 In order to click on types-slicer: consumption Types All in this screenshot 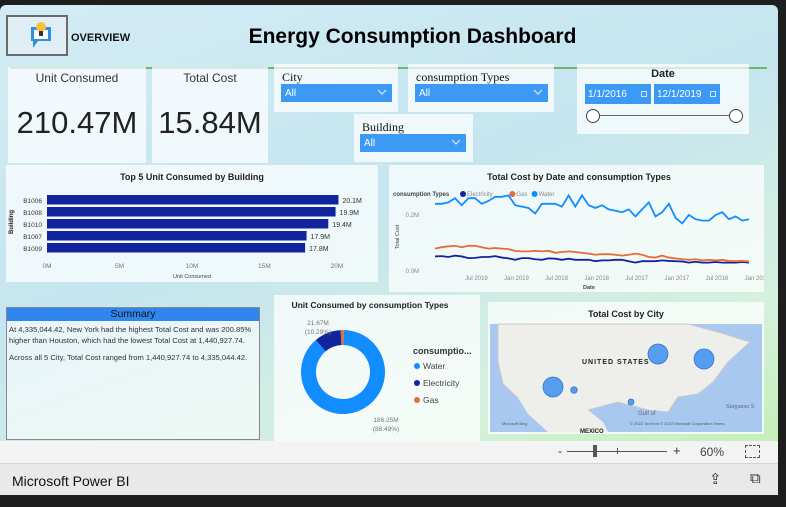, I will do `click(481, 88)`.